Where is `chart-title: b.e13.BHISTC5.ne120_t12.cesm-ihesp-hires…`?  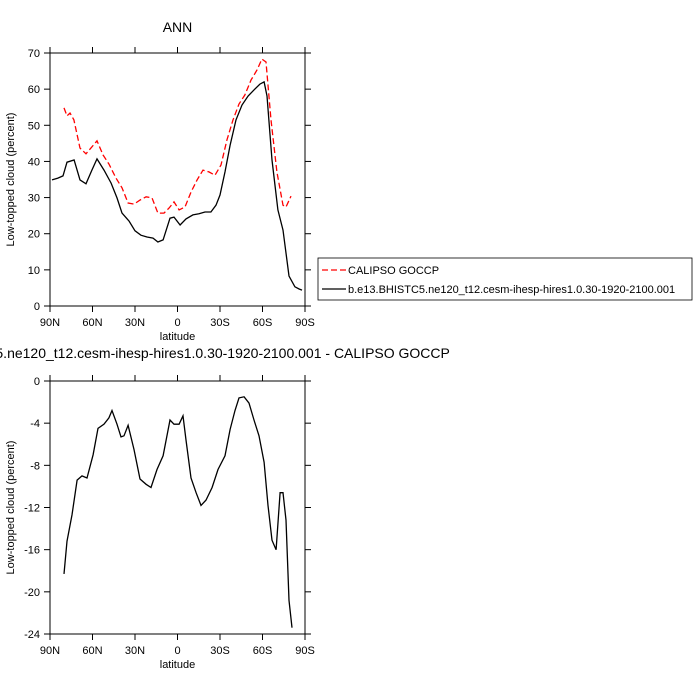
chart-title: b.e13.BHISTC5.ne120_t12.cesm-ihesp-hires… is located at coordinates (225, 353).